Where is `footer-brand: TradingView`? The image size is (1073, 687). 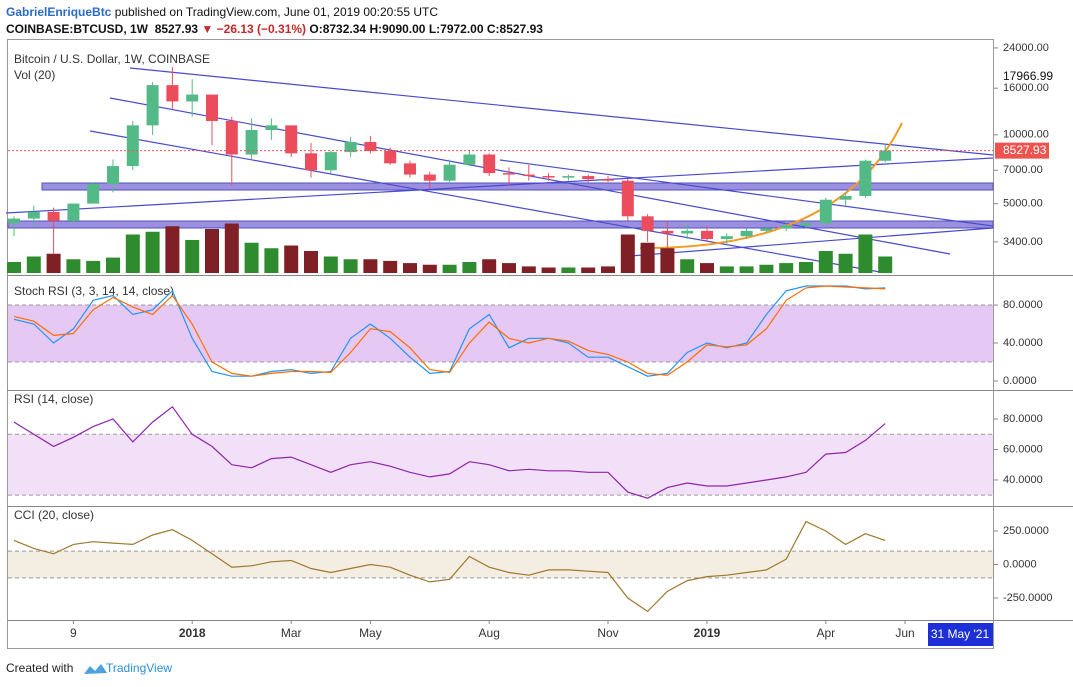
footer-brand: TradingView is located at coordinates (139, 668).